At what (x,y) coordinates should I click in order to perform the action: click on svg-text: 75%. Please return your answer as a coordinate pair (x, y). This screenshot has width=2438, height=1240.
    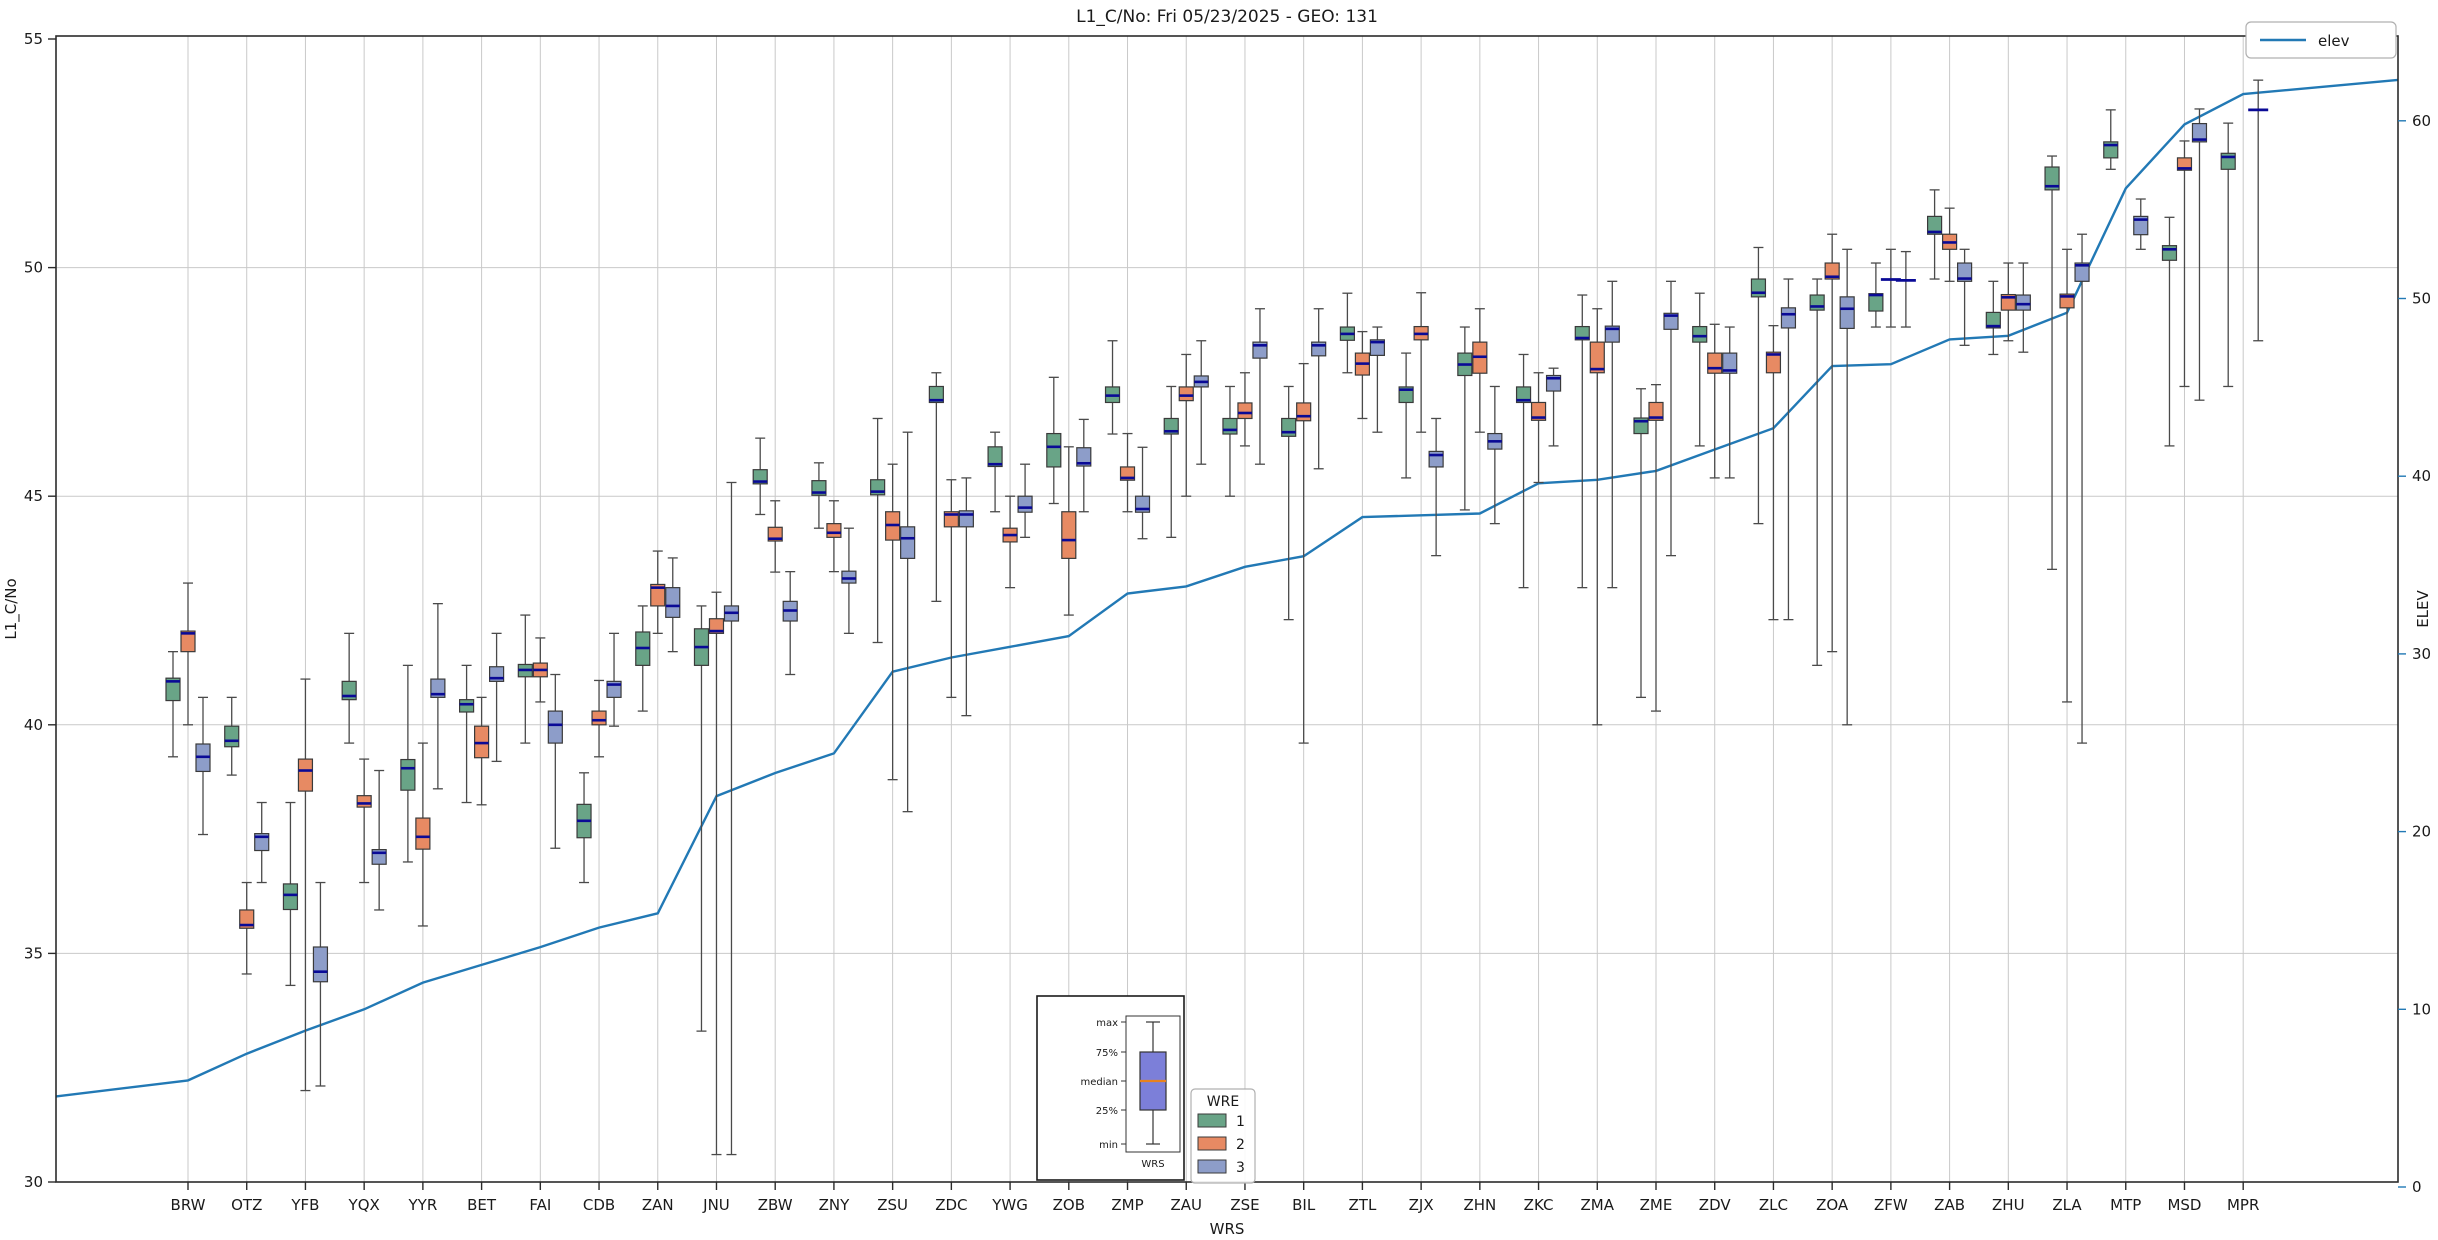
    Looking at the image, I should click on (1107, 1053).